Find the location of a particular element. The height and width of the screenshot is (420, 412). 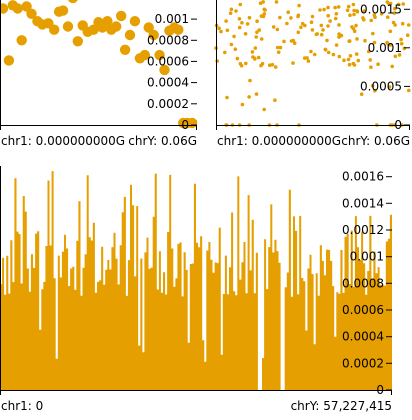

y-tick-label: 0.0015 is located at coordinates (381, 9).